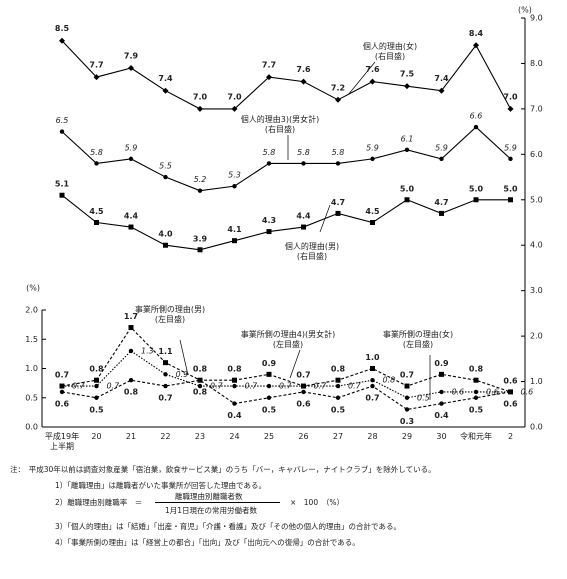 This screenshot has height=579, width=567. What do you see at coordinates (525, 10) in the screenshot?
I see `y2-axis-unit: (%)` at bounding box center [525, 10].